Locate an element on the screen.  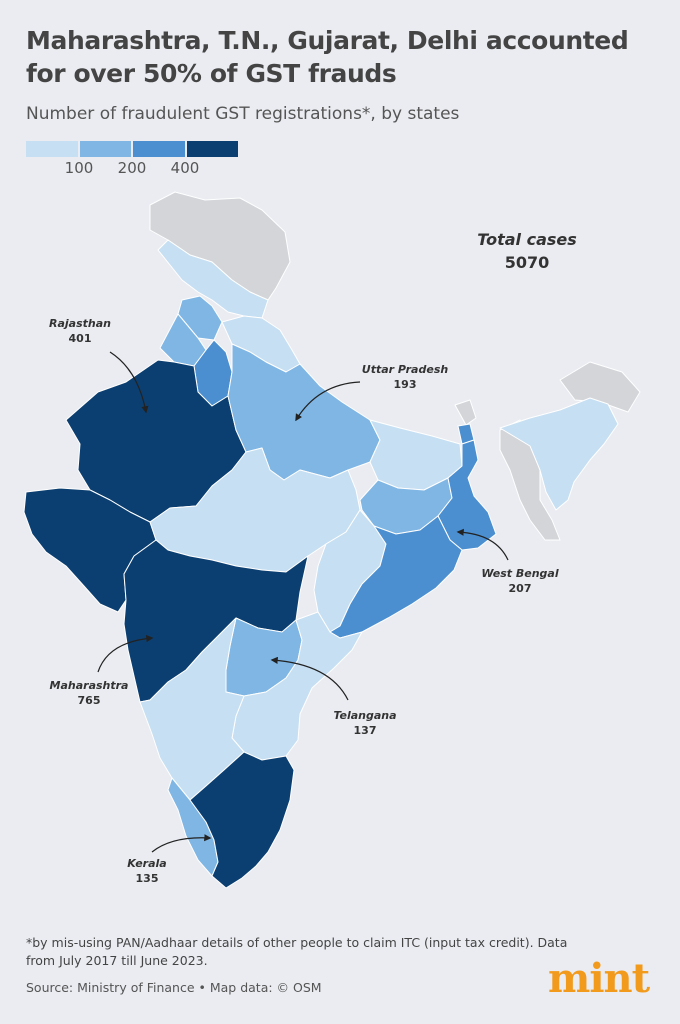
legend-tick-200: 200 is located at coordinates (132, 168).